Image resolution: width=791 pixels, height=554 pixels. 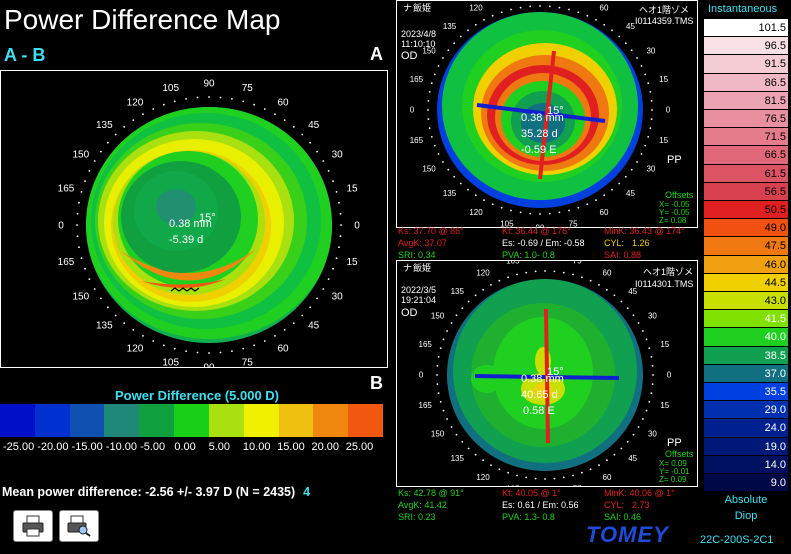 What do you see at coordinates (429, 169) in the screenshot?
I see `dial-angle-label: 150` at bounding box center [429, 169].